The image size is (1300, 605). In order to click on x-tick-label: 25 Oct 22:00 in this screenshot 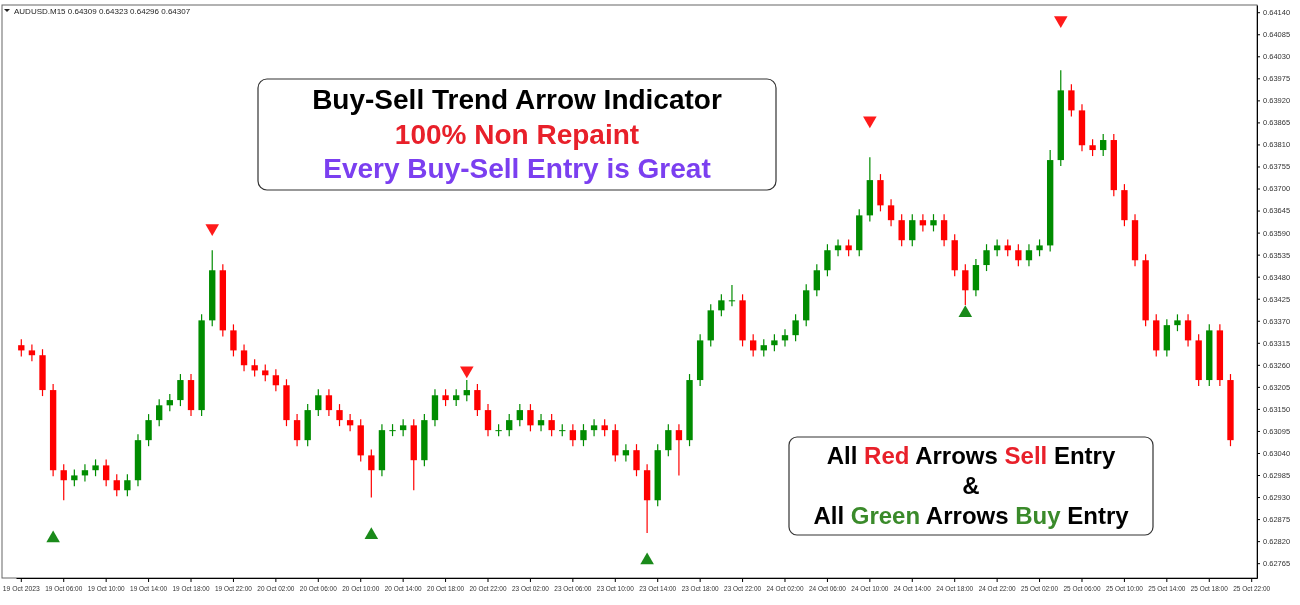, I will do `click(1256, 588)`.